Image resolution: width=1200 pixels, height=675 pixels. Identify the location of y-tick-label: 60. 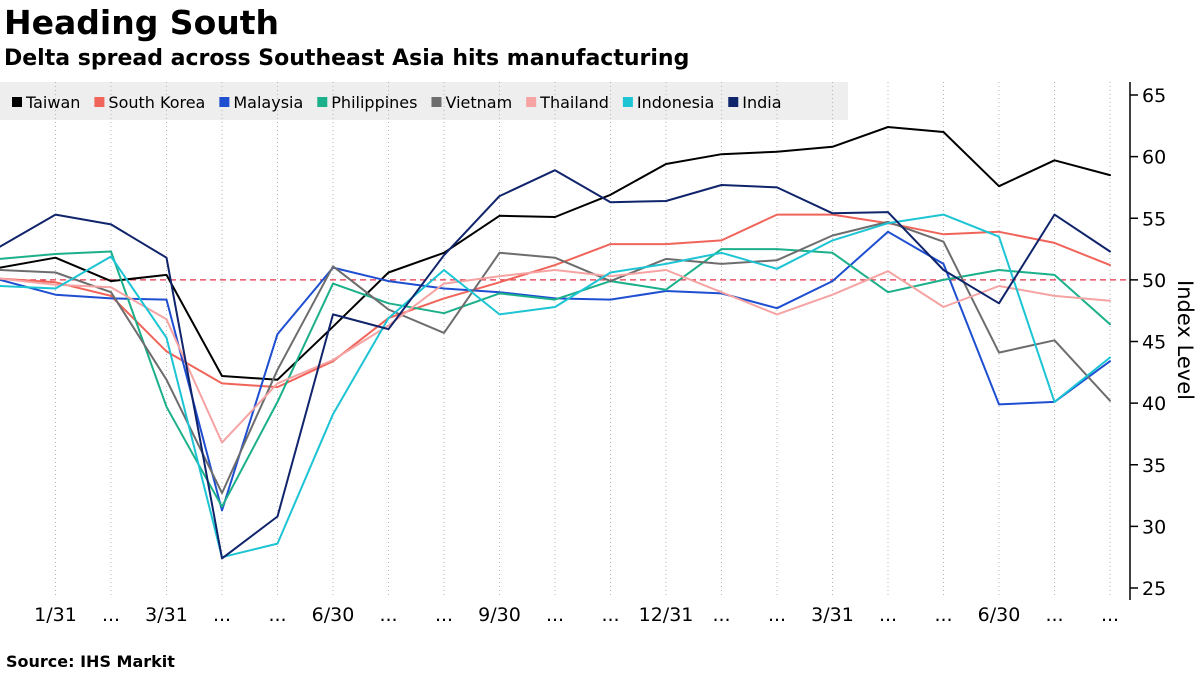
(1154, 158).